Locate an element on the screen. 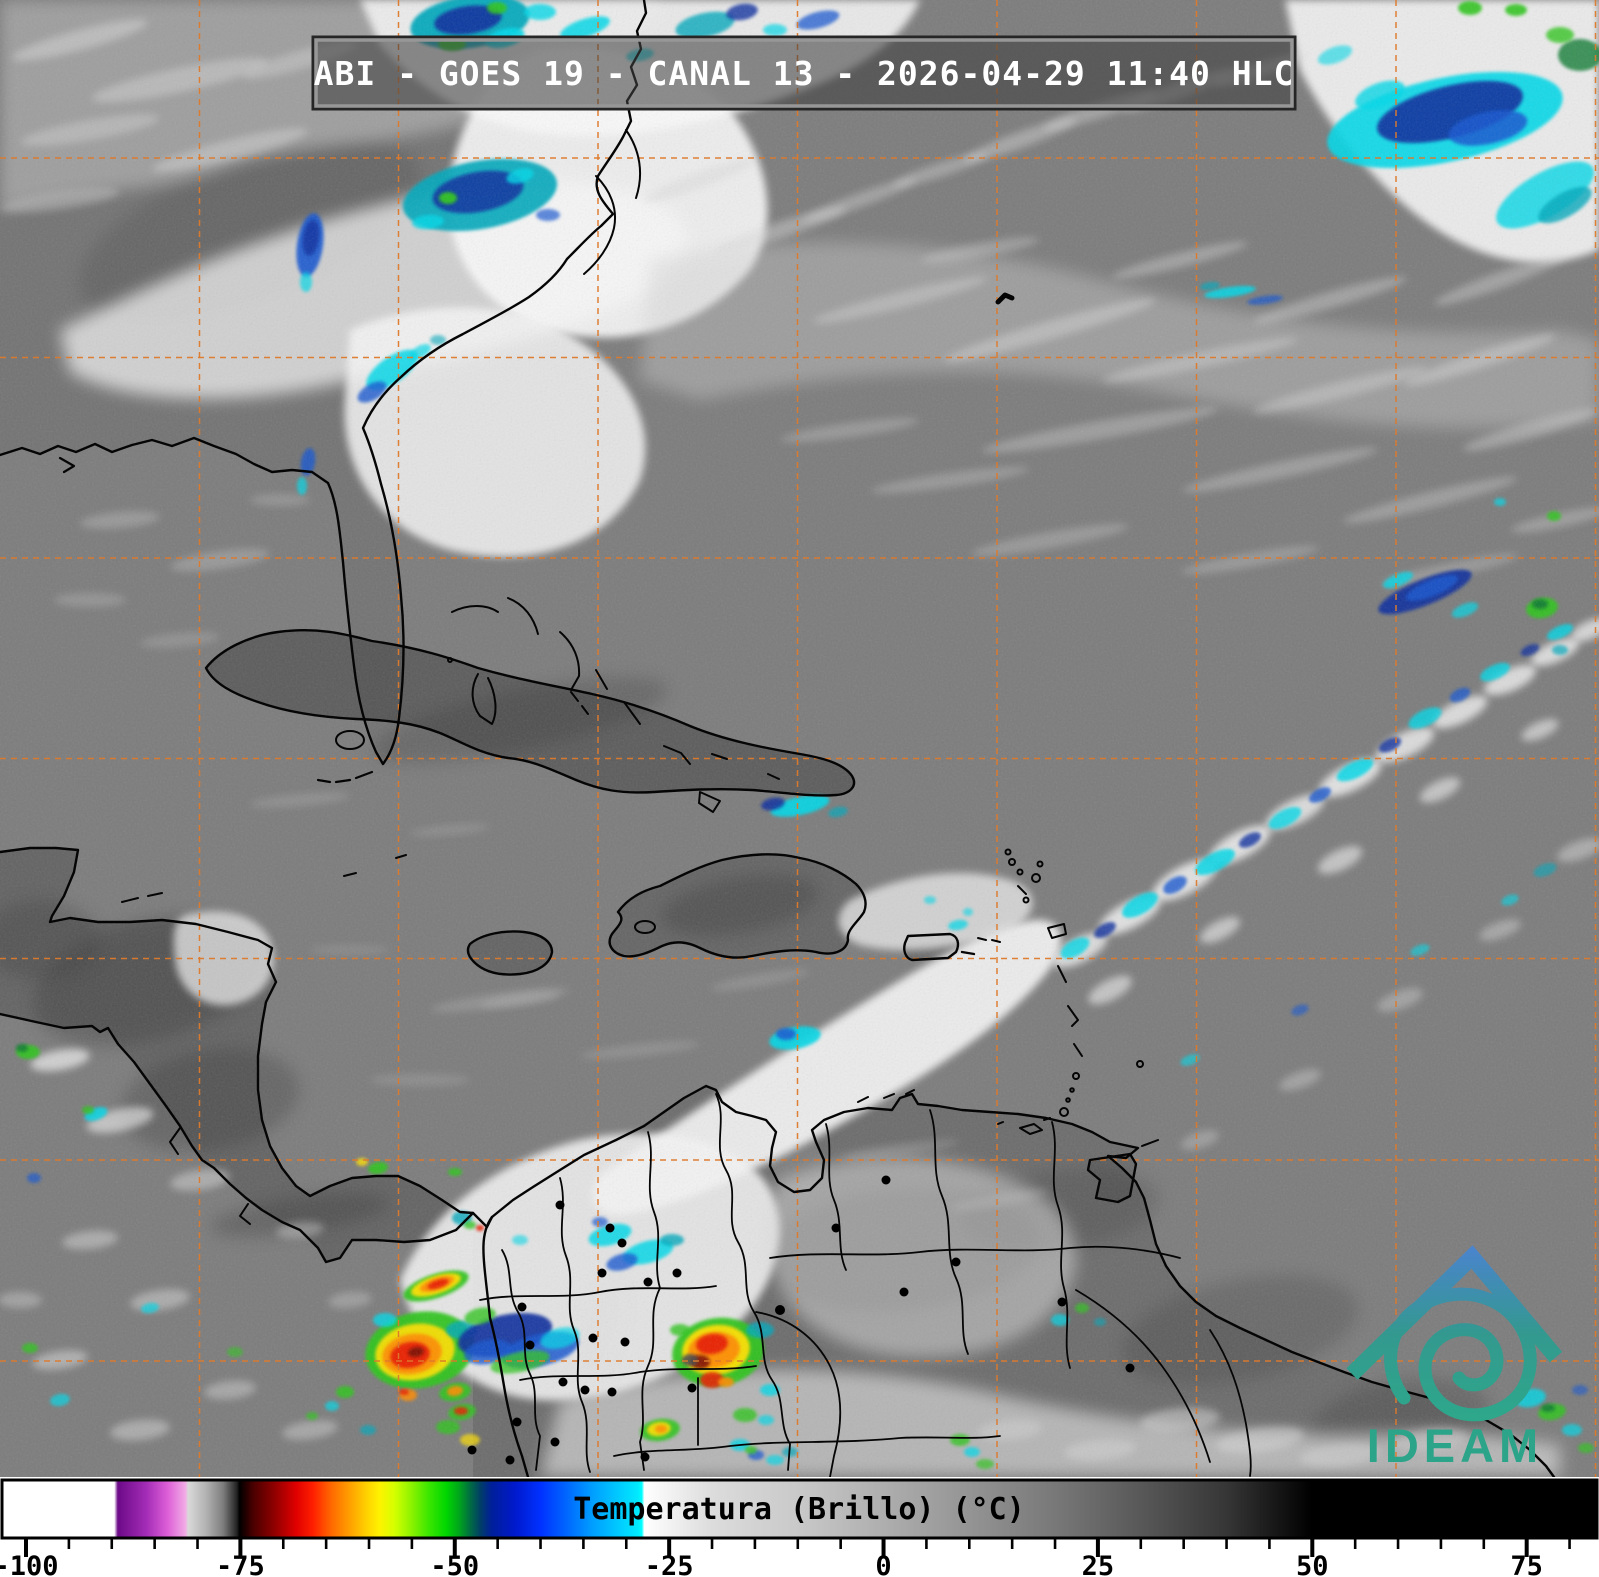  ideam-logo: IDEAM is located at coordinates (1454, 1358).